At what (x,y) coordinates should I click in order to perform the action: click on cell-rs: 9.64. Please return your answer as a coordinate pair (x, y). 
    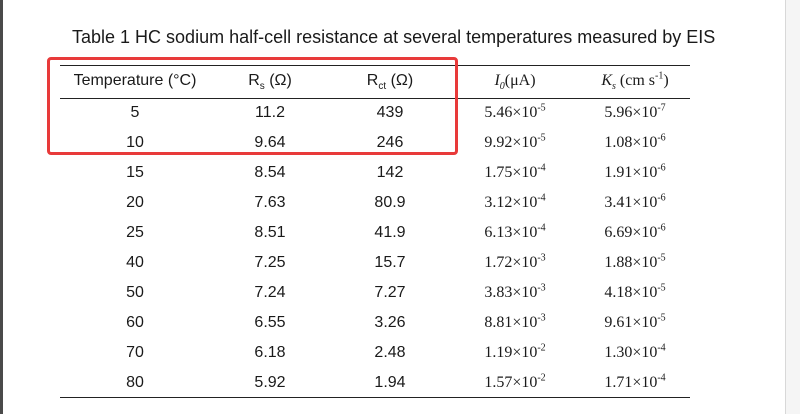
    Looking at the image, I should click on (270, 142).